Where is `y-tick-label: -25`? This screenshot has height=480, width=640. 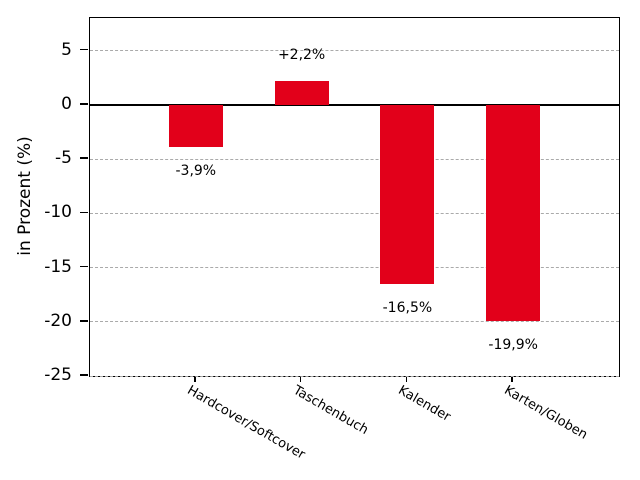 y-tick-label: -25 is located at coordinates (58, 375).